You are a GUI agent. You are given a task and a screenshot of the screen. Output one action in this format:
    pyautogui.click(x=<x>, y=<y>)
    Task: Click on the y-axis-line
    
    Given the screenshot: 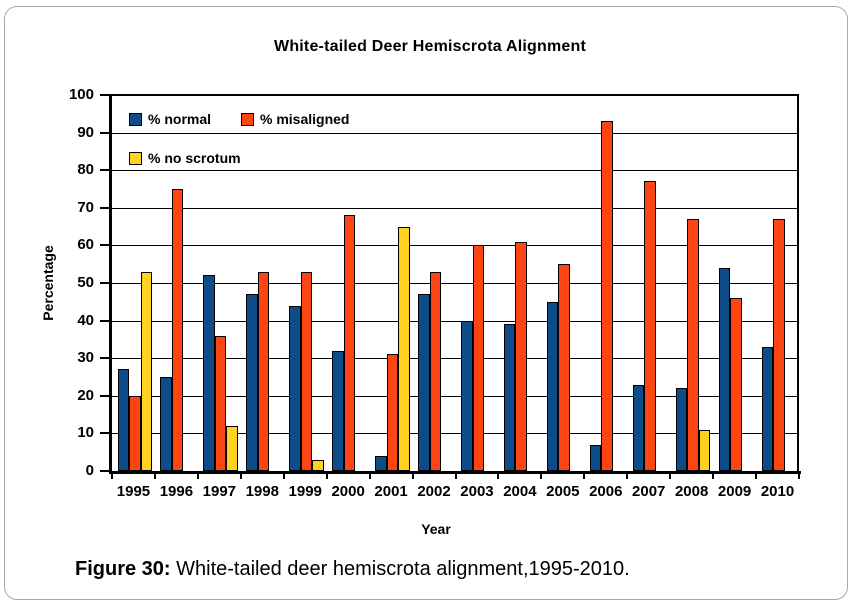 What is the action you would take?
    pyautogui.click(x=110, y=284)
    